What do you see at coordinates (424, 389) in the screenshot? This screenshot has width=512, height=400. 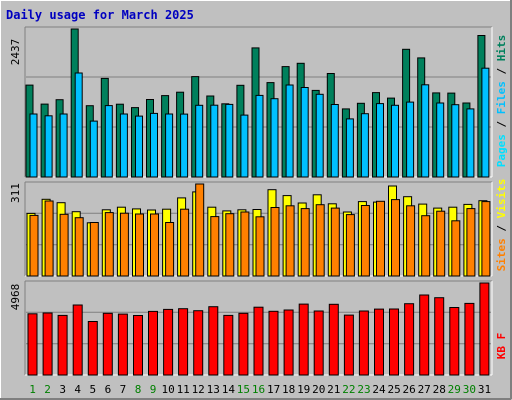 I see `x-tick-label: 27` at bounding box center [424, 389].